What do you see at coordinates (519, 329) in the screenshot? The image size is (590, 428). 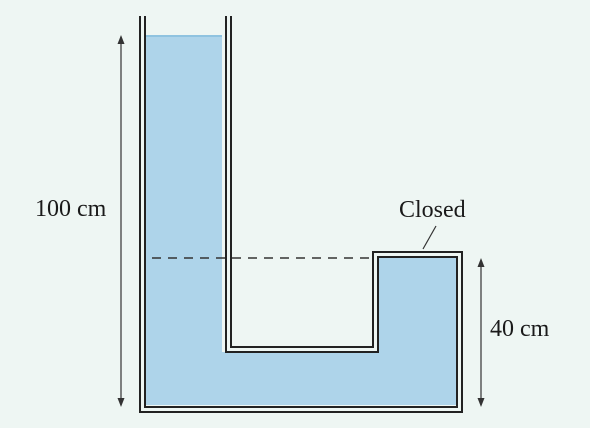 I see `label-height-right: 40 cm` at bounding box center [519, 329].